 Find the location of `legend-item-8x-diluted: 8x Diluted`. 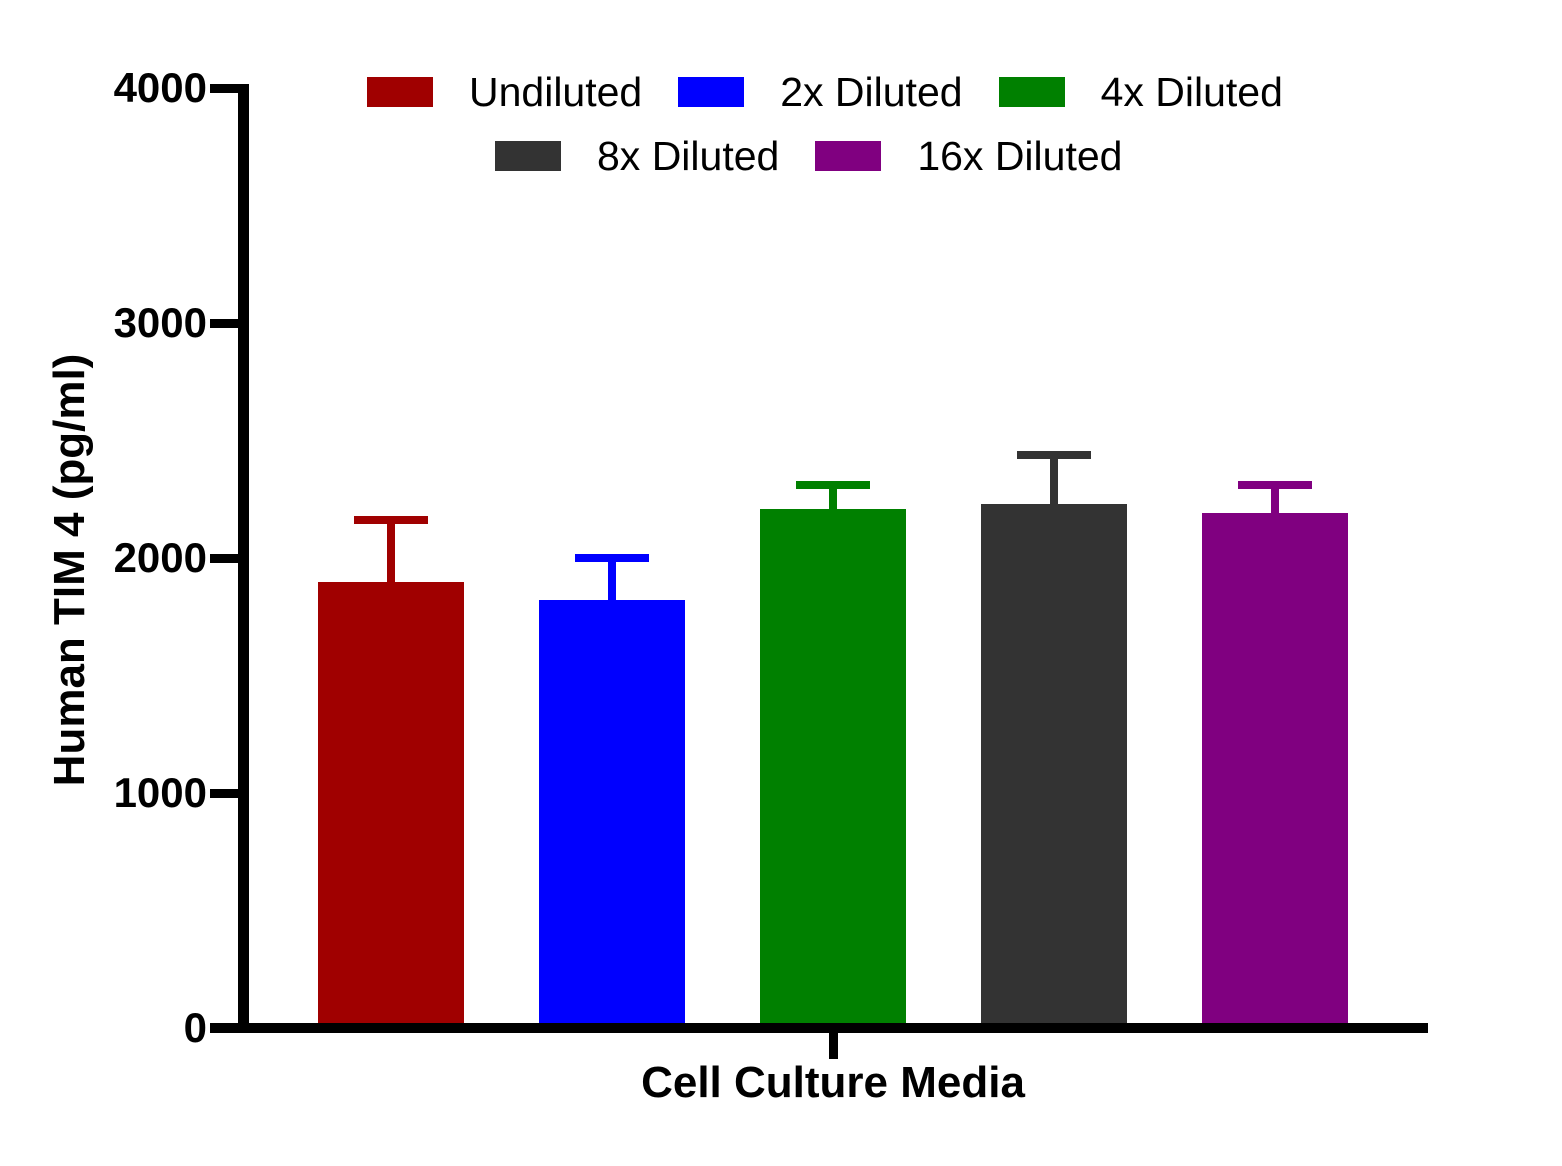

legend-item-8x-diluted: 8x Diluted is located at coordinates (637, 156).